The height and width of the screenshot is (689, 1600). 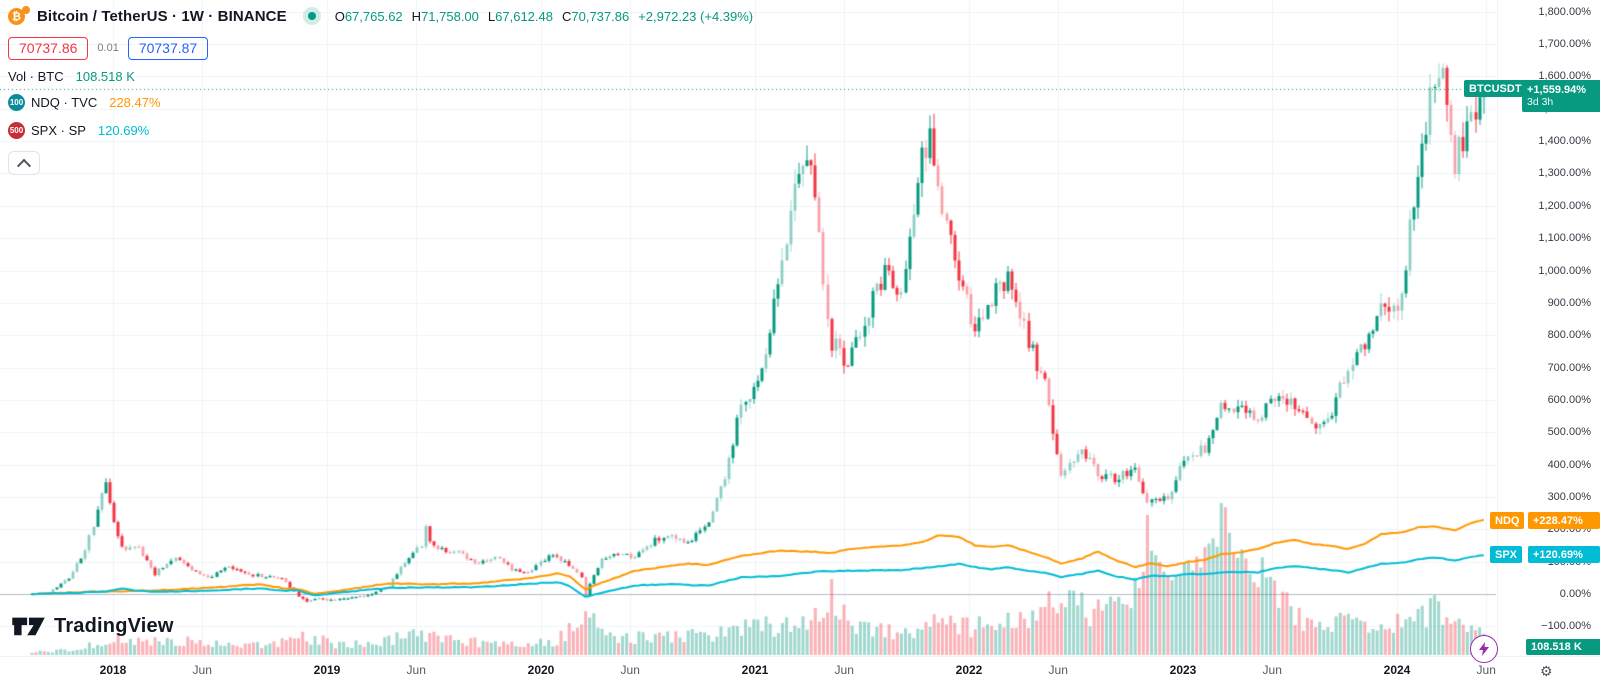 I want to click on price-axis-tick: 500.00%, so click(x=1569, y=432).